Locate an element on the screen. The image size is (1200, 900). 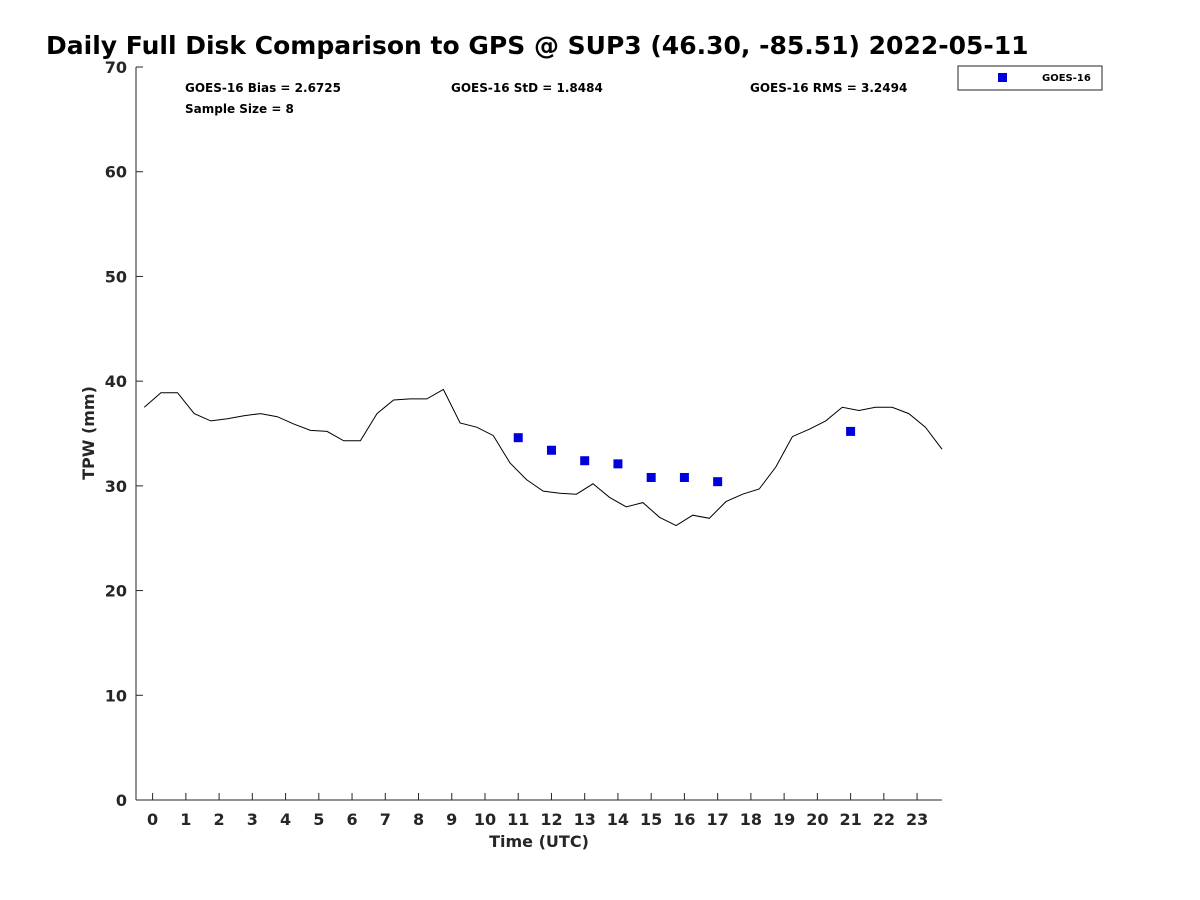
x-tick-label: 12 is located at coordinates (551, 819).